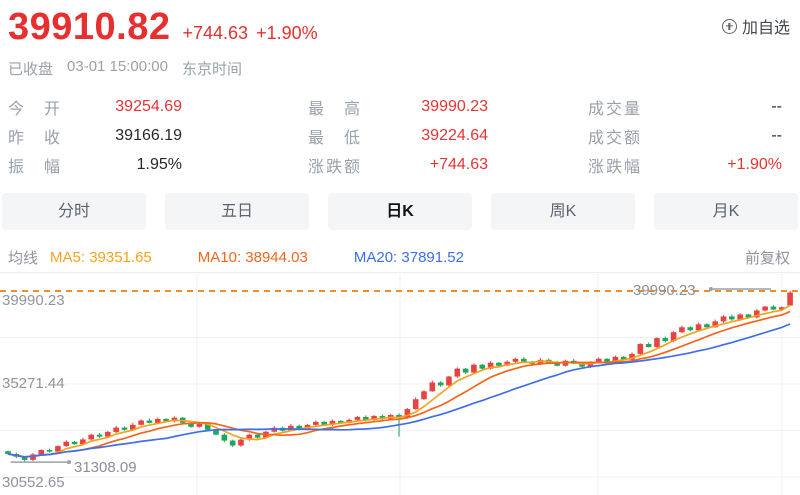 The height and width of the screenshot is (495, 800). What do you see at coordinates (33, 482) in the screenshot?
I see `y-axis-label-bottom: 30552.65` at bounding box center [33, 482].